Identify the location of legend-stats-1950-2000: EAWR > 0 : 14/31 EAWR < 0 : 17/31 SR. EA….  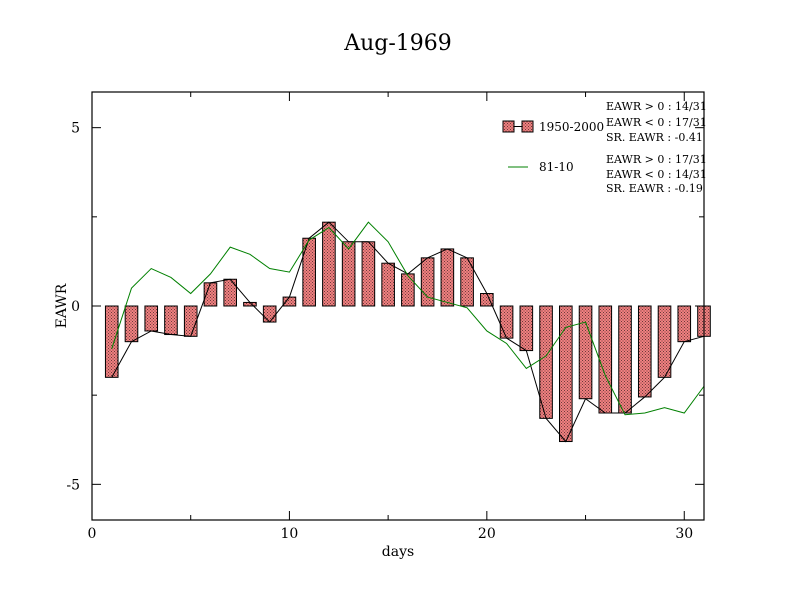
(656, 122).